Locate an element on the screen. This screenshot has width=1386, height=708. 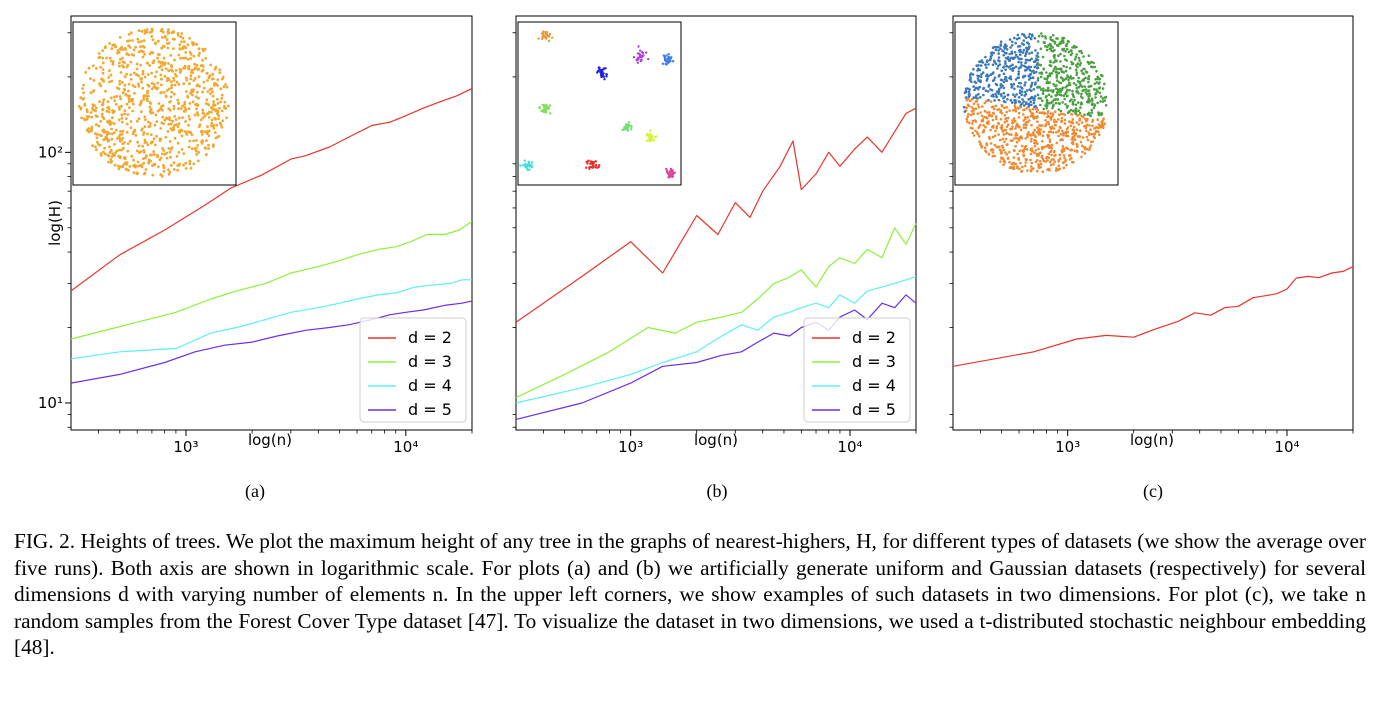
legend-entry: d = 5 is located at coordinates (874, 409).